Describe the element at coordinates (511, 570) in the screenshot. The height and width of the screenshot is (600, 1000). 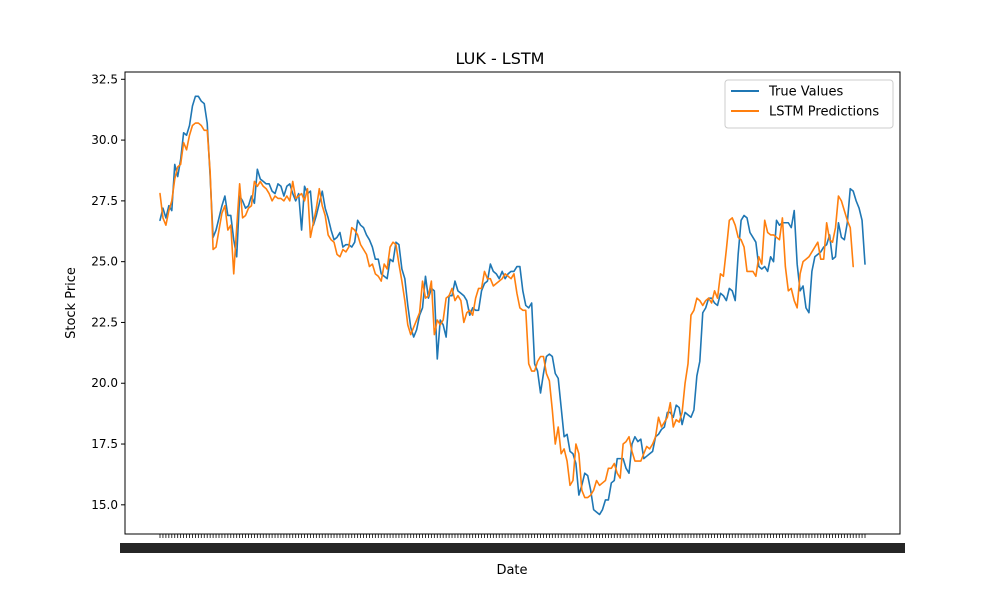
I see `x-axis-label: Date` at that location.